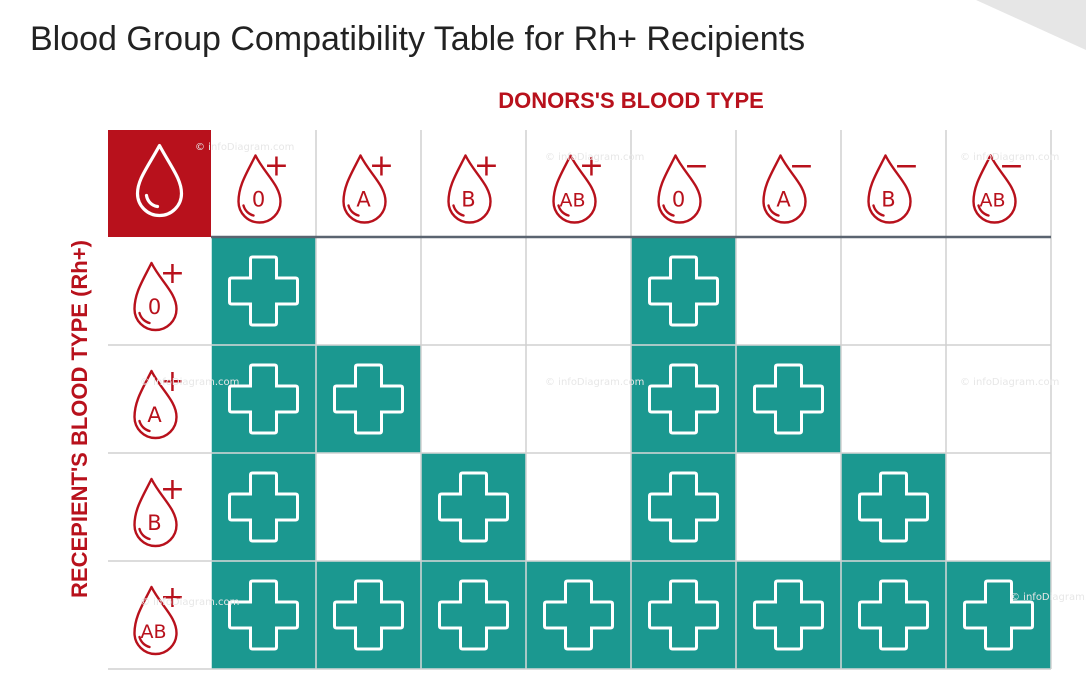 The image size is (1086, 685). I want to click on donor-4-rh-sign: −, so click(696, 166).